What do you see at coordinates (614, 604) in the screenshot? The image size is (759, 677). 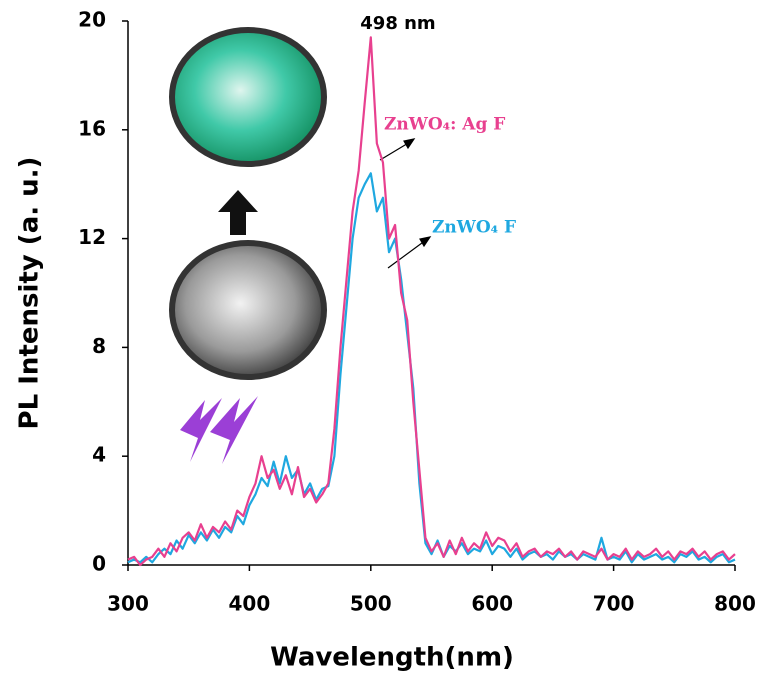 I see `x-tick-label: 700` at bounding box center [614, 604].